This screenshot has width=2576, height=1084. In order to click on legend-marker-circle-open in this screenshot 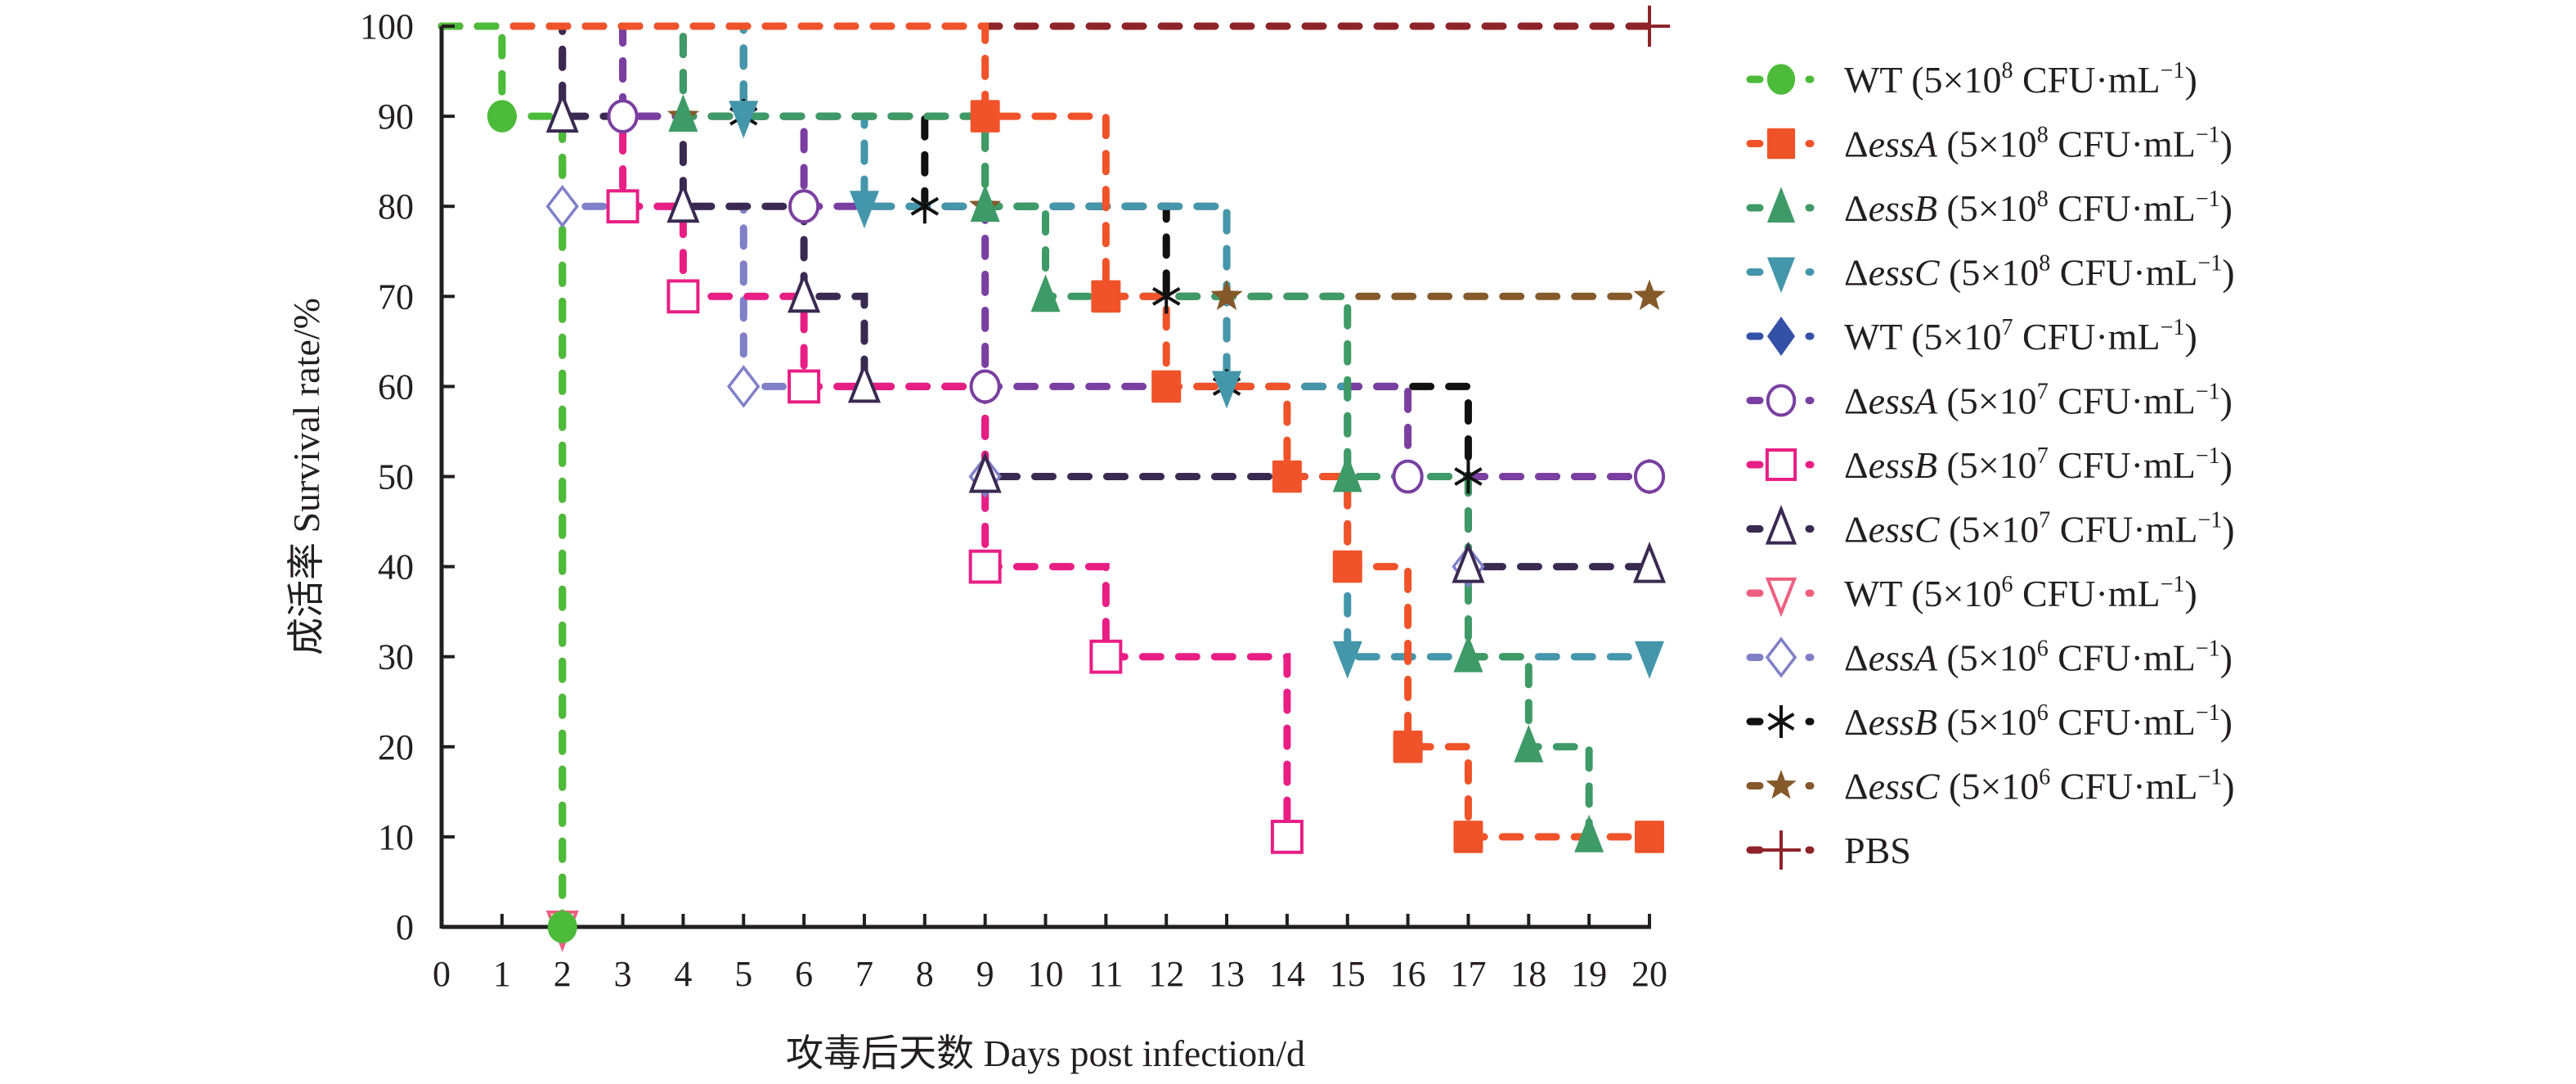, I will do `click(1782, 400)`.